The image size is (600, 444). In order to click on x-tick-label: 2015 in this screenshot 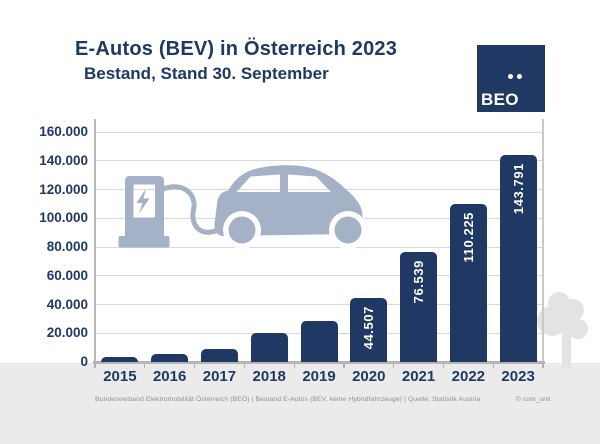, I will do `click(120, 376)`.